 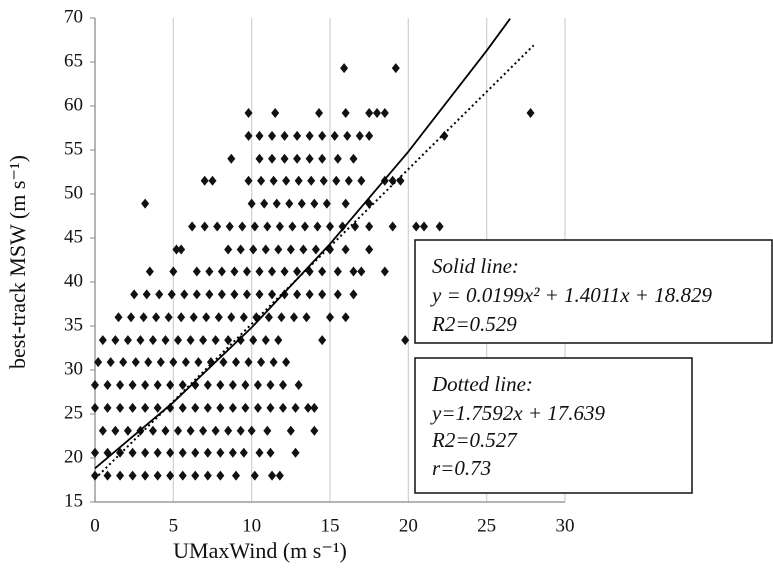 I want to click on x-tick-label: 25, so click(x=486, y=525).